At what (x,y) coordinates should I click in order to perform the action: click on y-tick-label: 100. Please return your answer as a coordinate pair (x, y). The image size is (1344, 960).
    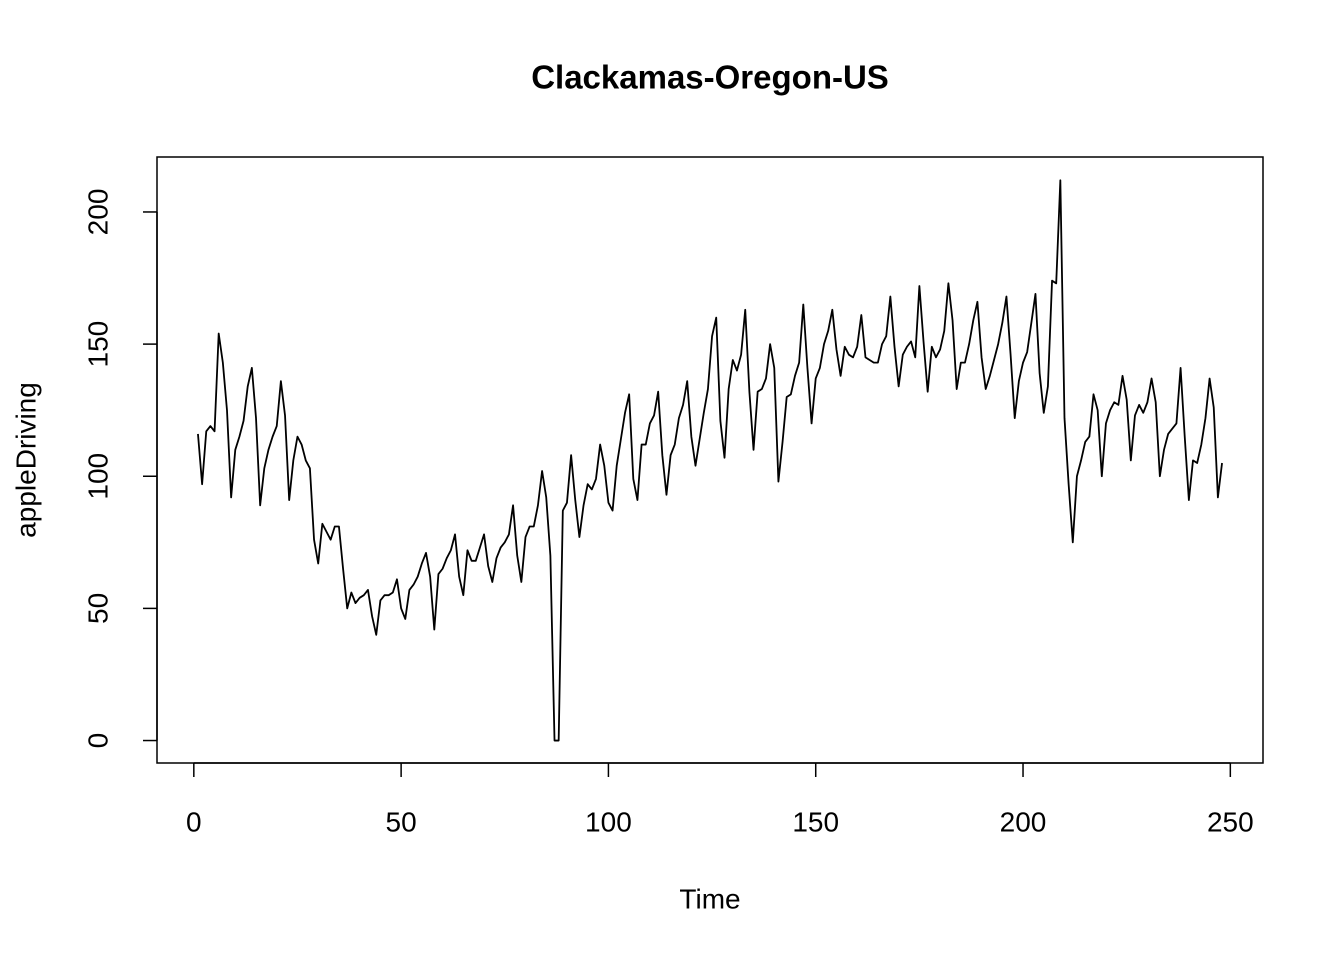
    Looking at the image, I should click on (97, 476).